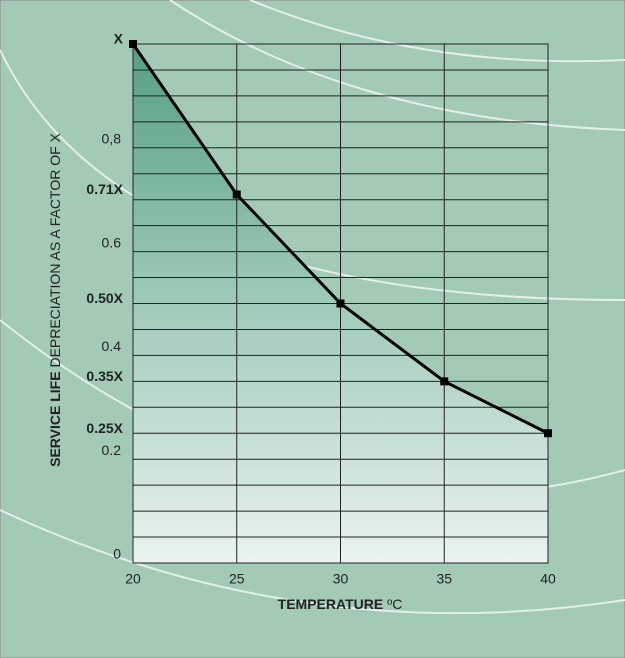 The image size is (625, 658). What do you see at coordinates (444, 579) in the screenshot?
I see `x-tick-label: 35` at bounding box center [444, 579].